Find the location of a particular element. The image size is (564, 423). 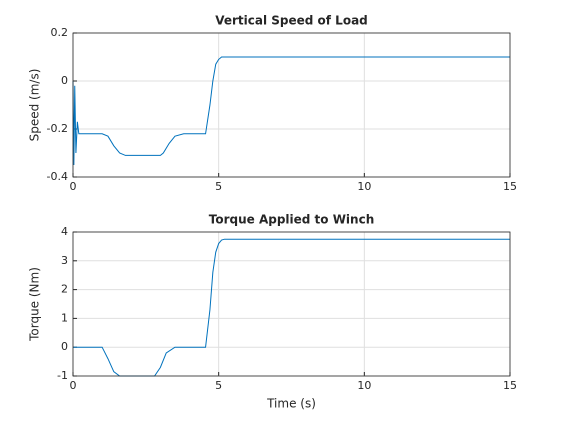

y-tick-label: 2 is located at coordinates (64, 289).